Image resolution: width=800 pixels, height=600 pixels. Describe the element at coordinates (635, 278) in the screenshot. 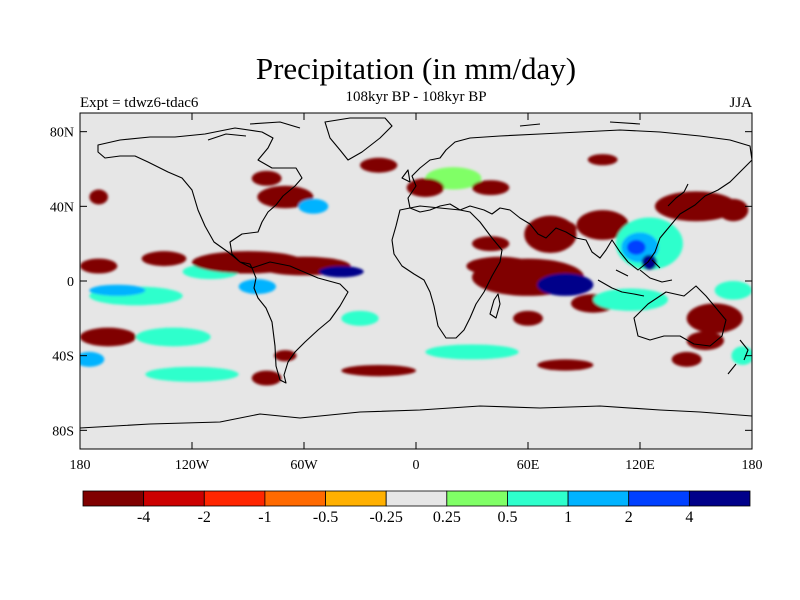

I see `coast-indonesia` at that location.